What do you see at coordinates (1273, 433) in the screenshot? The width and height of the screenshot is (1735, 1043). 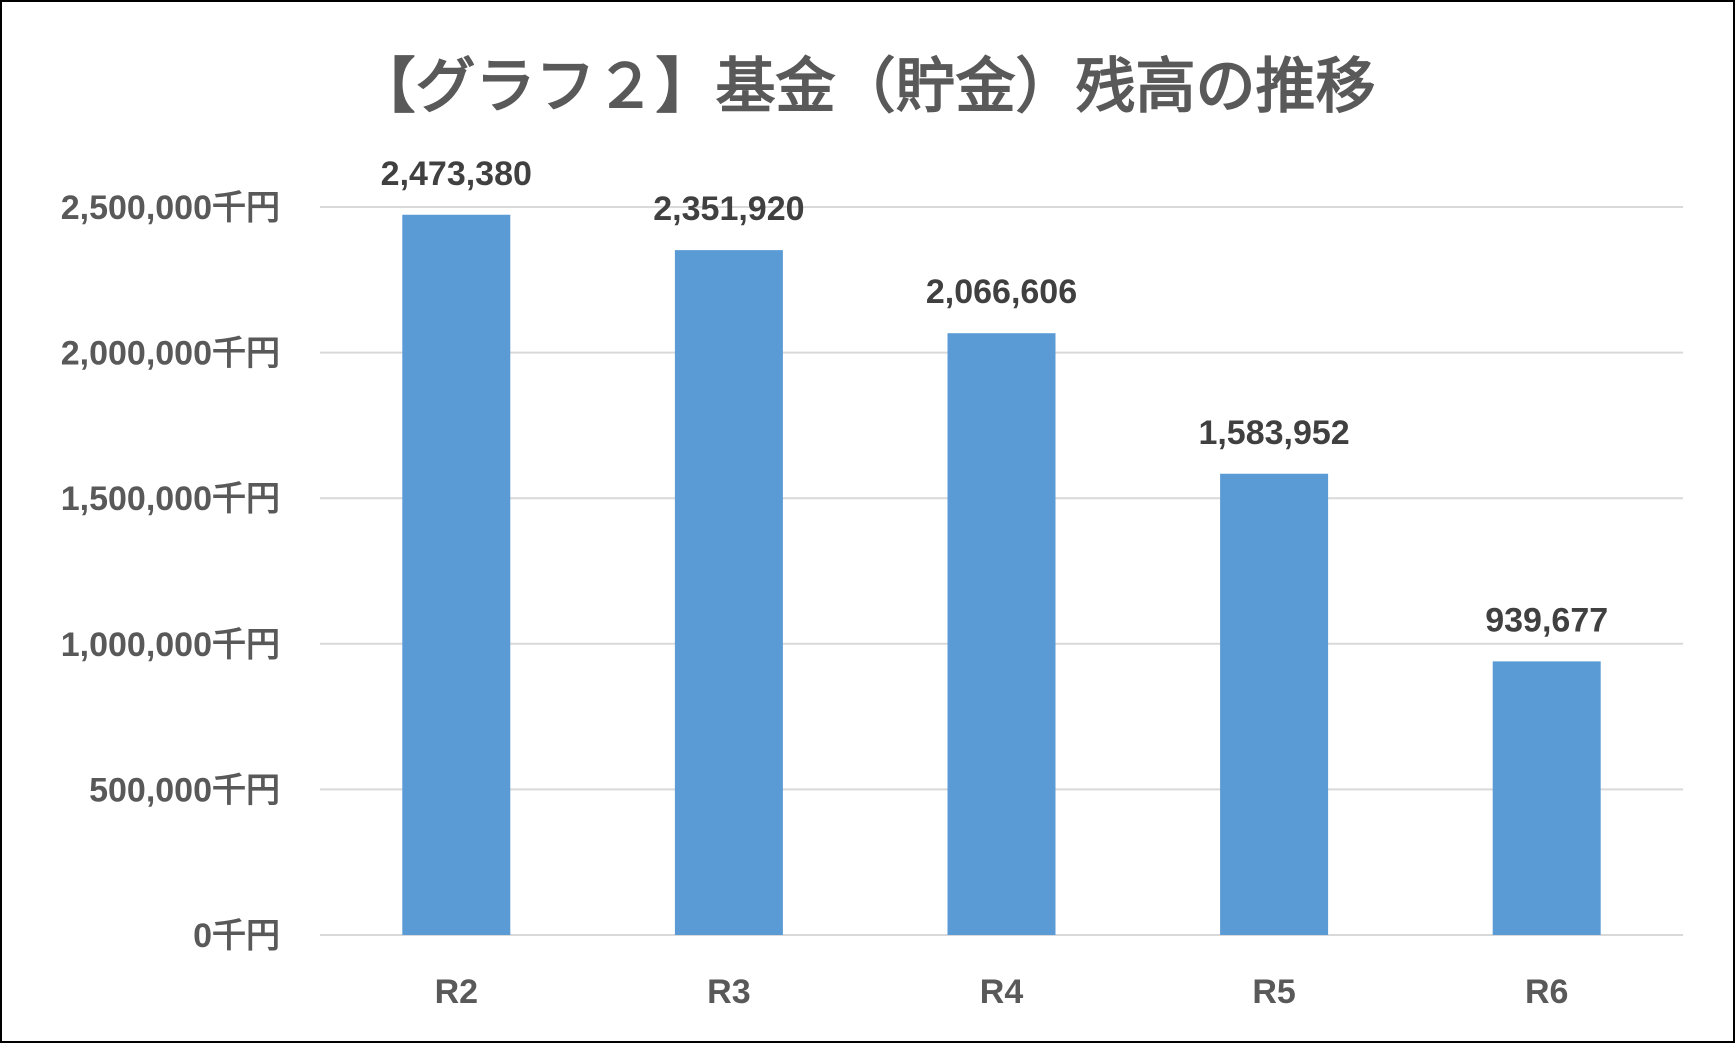 I see `data-label: 1,583,952` at bounding box center [1273, 433].